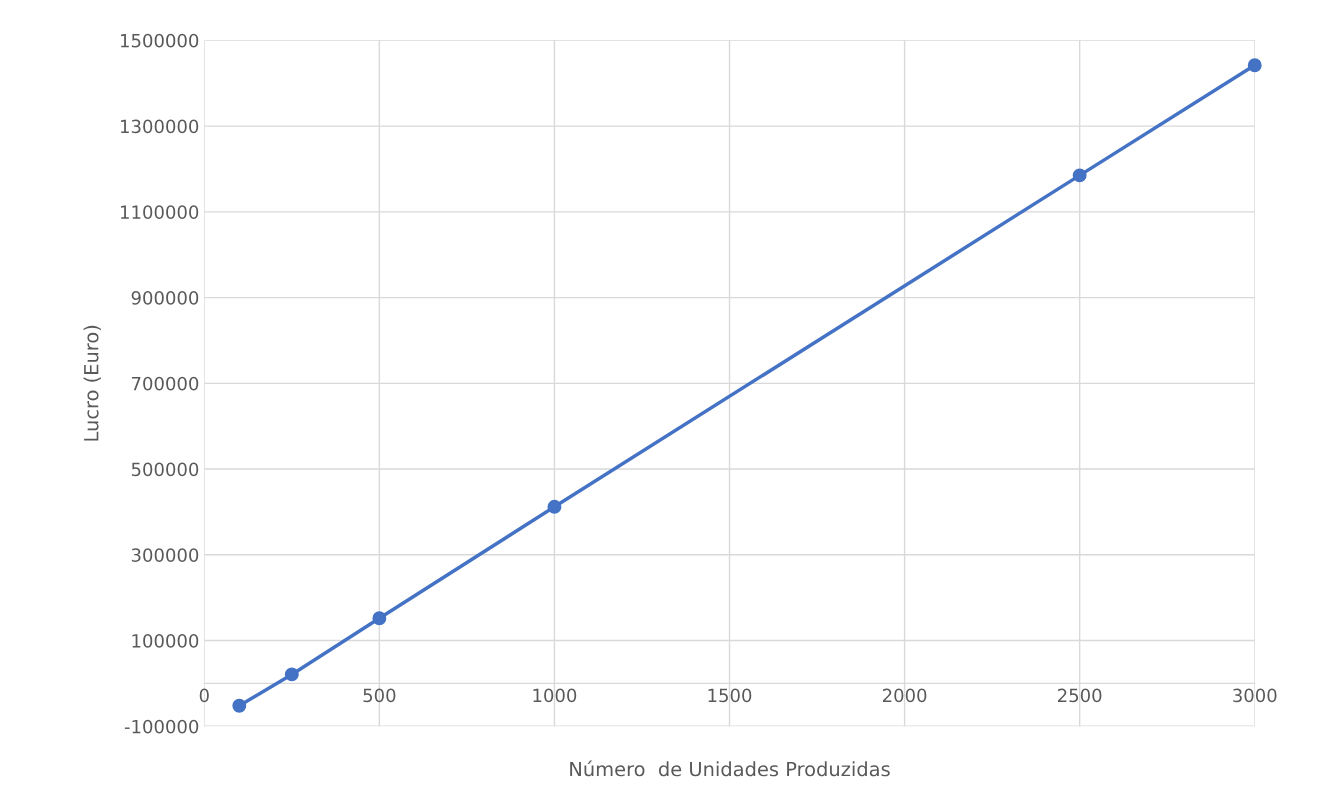 This screenshot has height=807, width=1318. What do you see at coordinates (160, 40) in the screenshot?
I see `y-tick-label: 1500000` at bounding box center [160, 40].